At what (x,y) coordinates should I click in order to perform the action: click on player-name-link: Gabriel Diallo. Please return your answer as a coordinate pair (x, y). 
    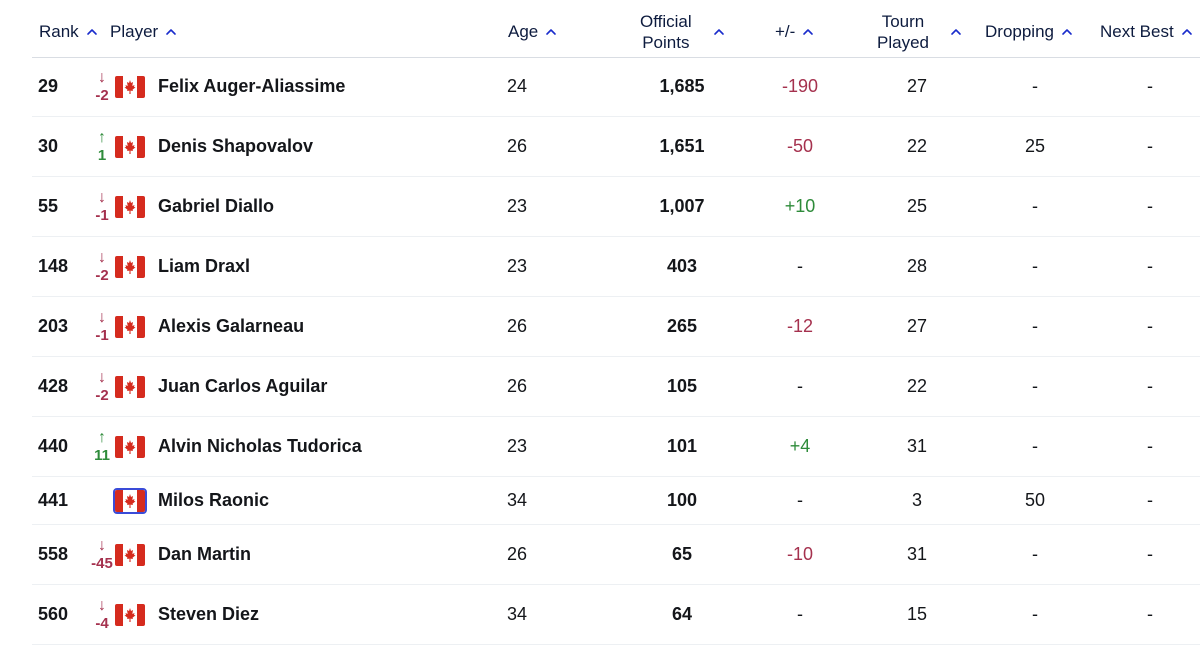
    Looking at the image, I should click on (216, 206).